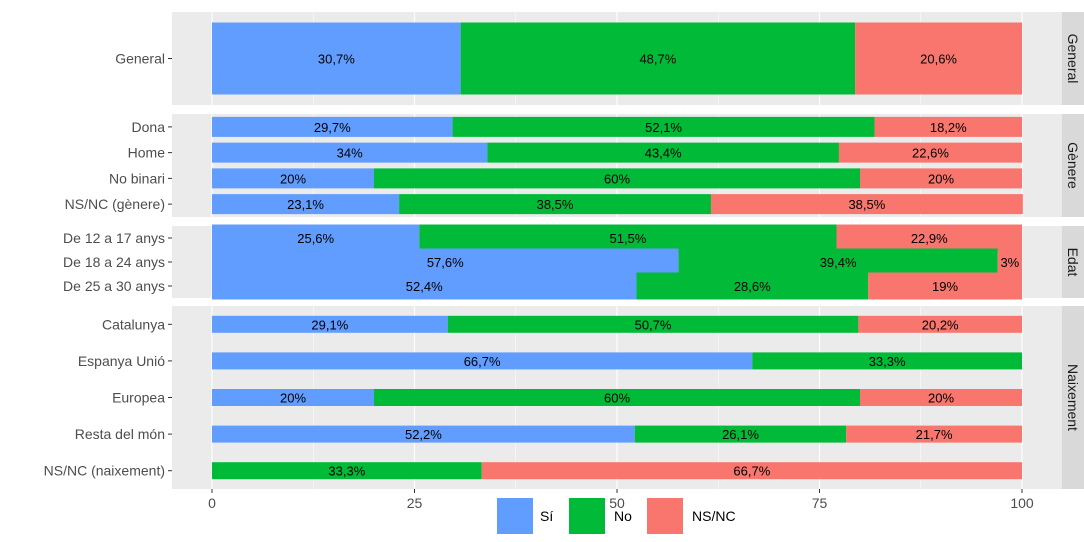  I want to click on data-label: 52,4%, so click(424, 286).